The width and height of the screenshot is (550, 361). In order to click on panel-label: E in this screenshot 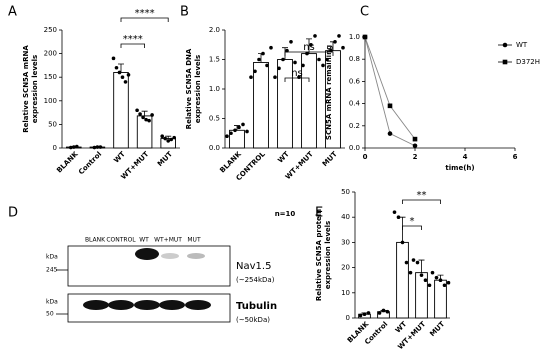, I will do `click(319, 213)`.